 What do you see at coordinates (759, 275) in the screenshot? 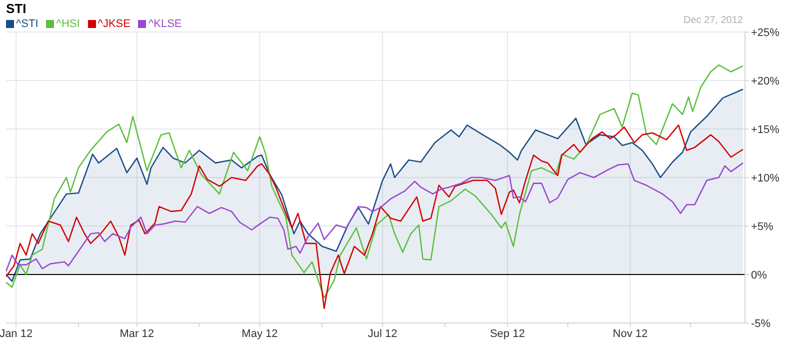
I see `y-tick-label: 0%` at bounding box center [759, 275].